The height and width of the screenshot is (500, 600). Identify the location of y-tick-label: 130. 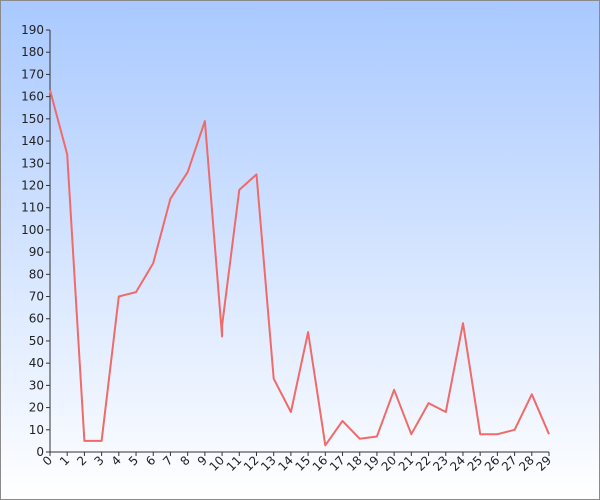
(32, 163).